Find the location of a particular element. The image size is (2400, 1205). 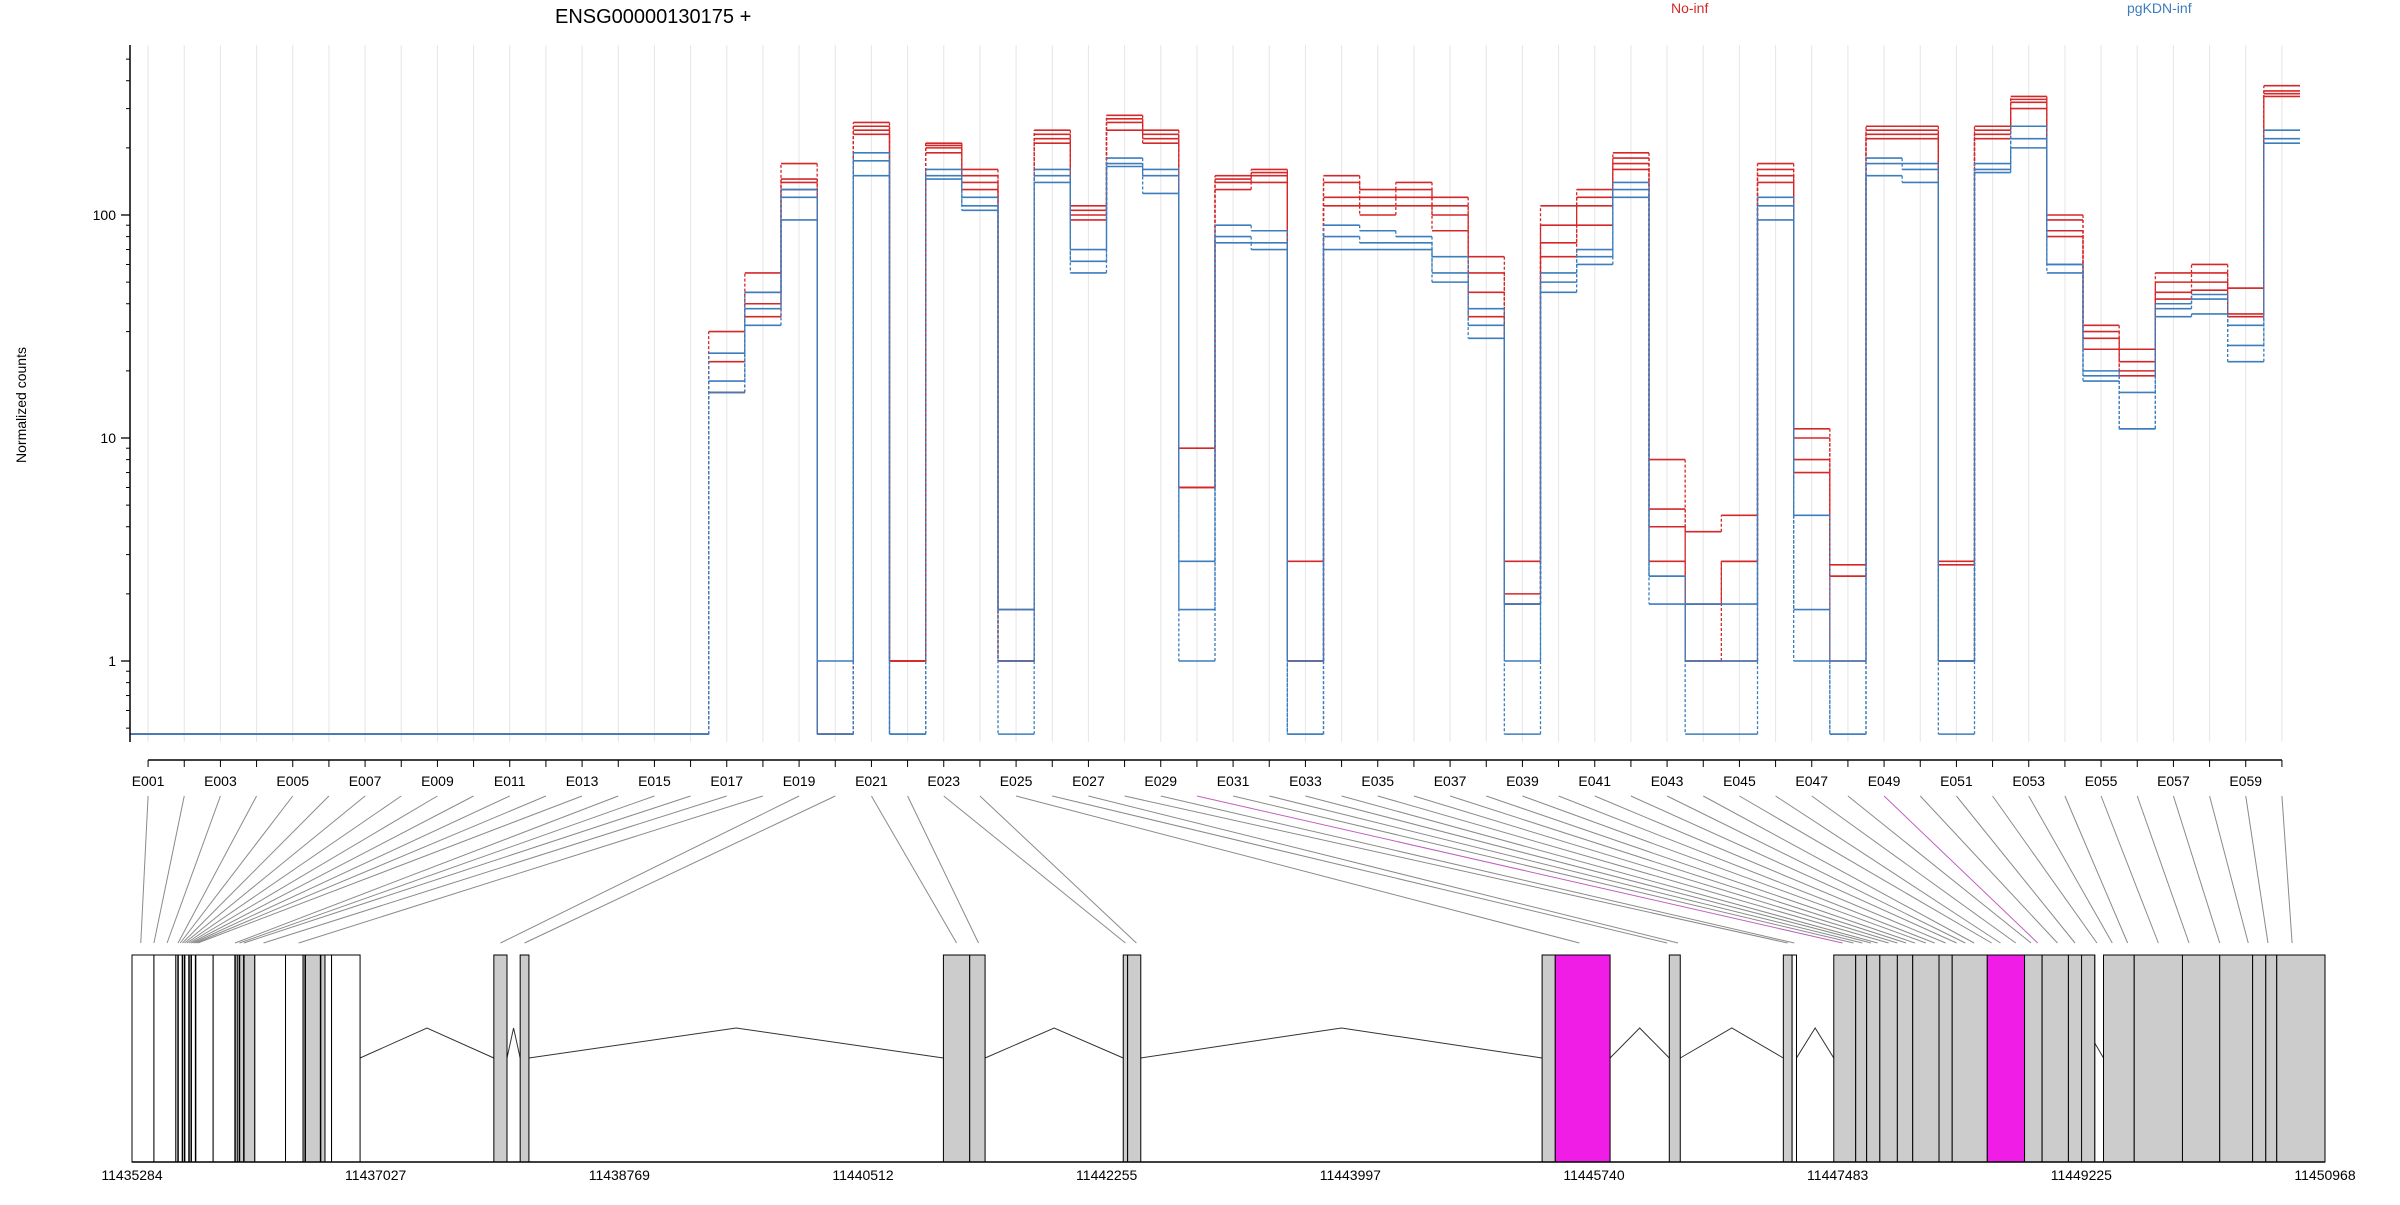

x-tick-label: E003 is located at coordinates (220, 781).